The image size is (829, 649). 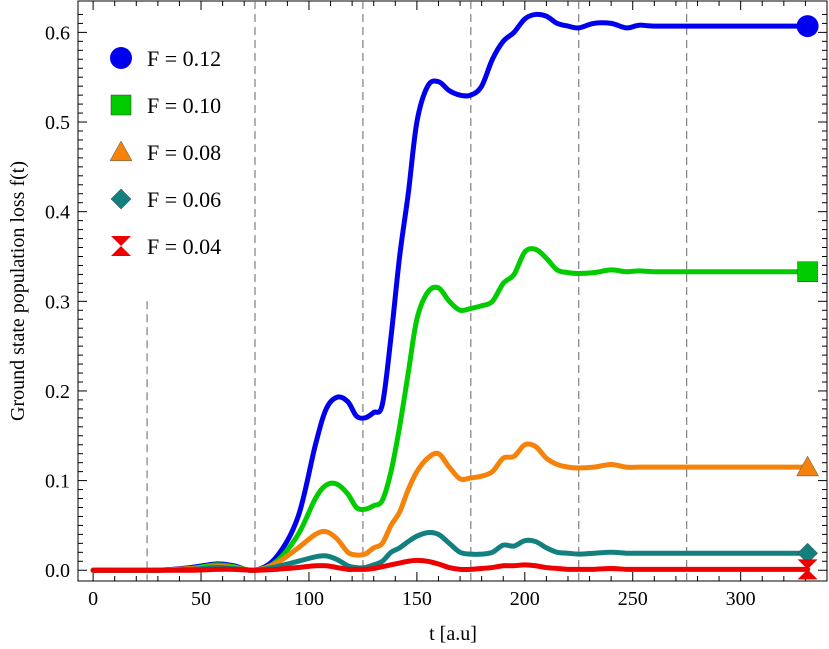 What do you see at coordinates (18, 291) in the screenshot?
I see `y-axis-title: Ground state population loss f(t)` at bounding box center [18, 291].